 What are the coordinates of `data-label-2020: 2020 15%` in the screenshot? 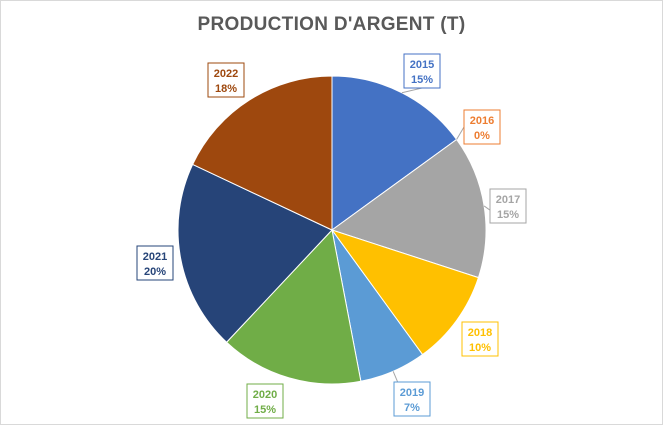 It's located at (265, 401).